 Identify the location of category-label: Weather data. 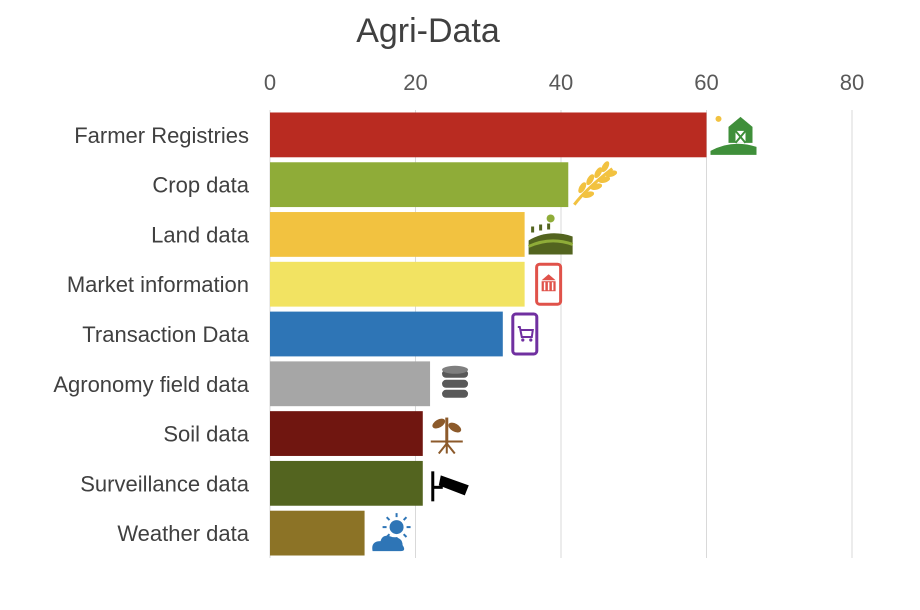
(183, 533).